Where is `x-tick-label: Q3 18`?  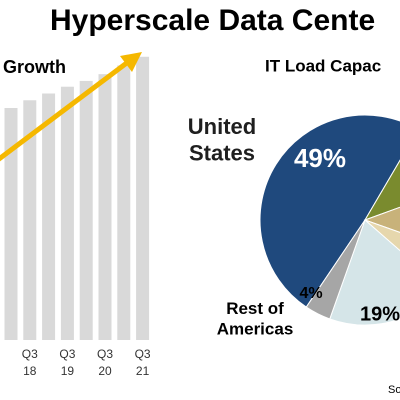 x-tick-label: Q3 18 is located at coordinates (30, 362).